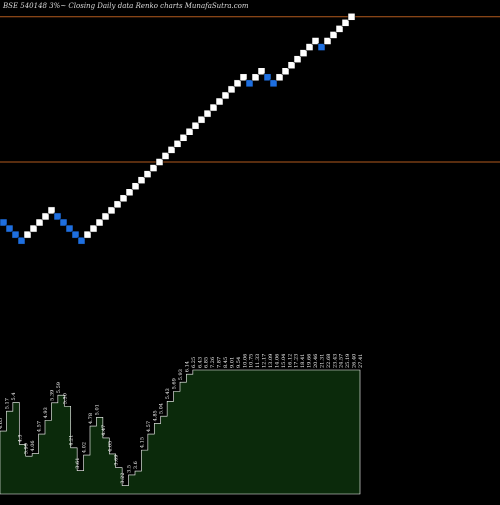  I want to click on volume-label: 5.01, so click(97, 409).